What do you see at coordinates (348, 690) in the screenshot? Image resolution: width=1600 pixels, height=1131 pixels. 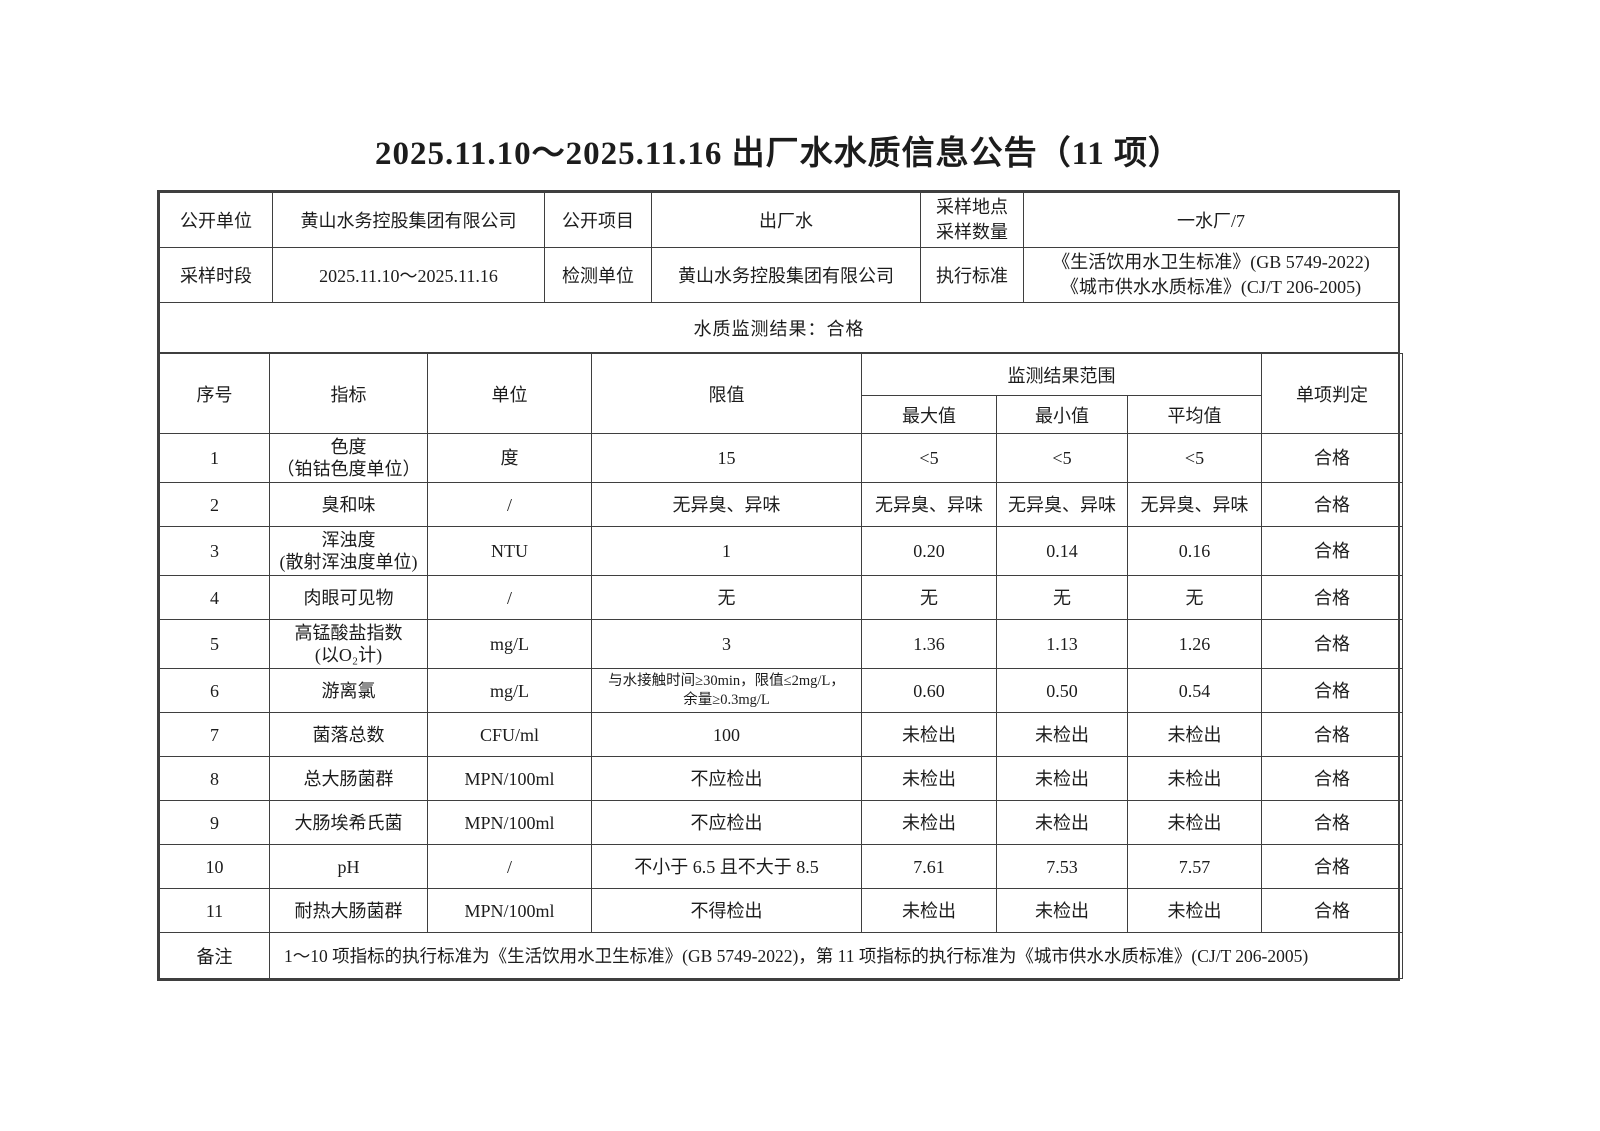 I see `cell-indicator: 游离氯` at bounding box center [348, 690].